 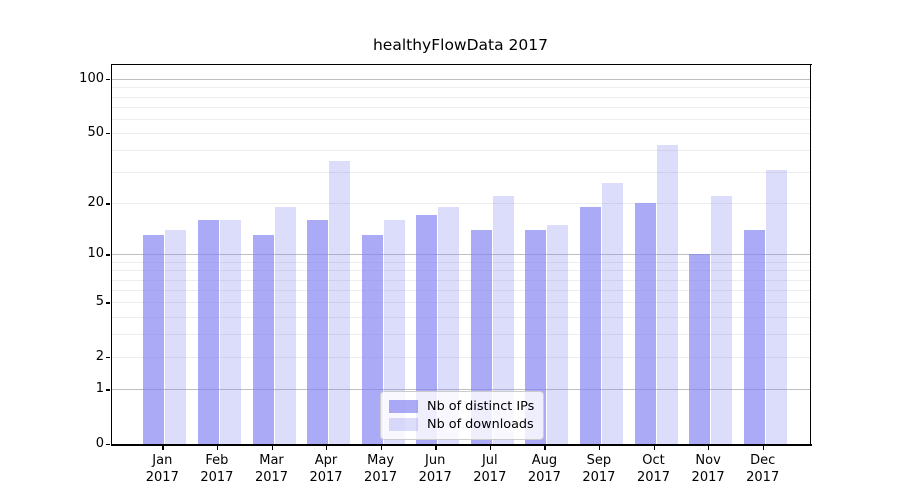 What do you see at coordinates (763, 447) in the screenshot?
I see `x-tick-dec` at bounding box center [763, 447].